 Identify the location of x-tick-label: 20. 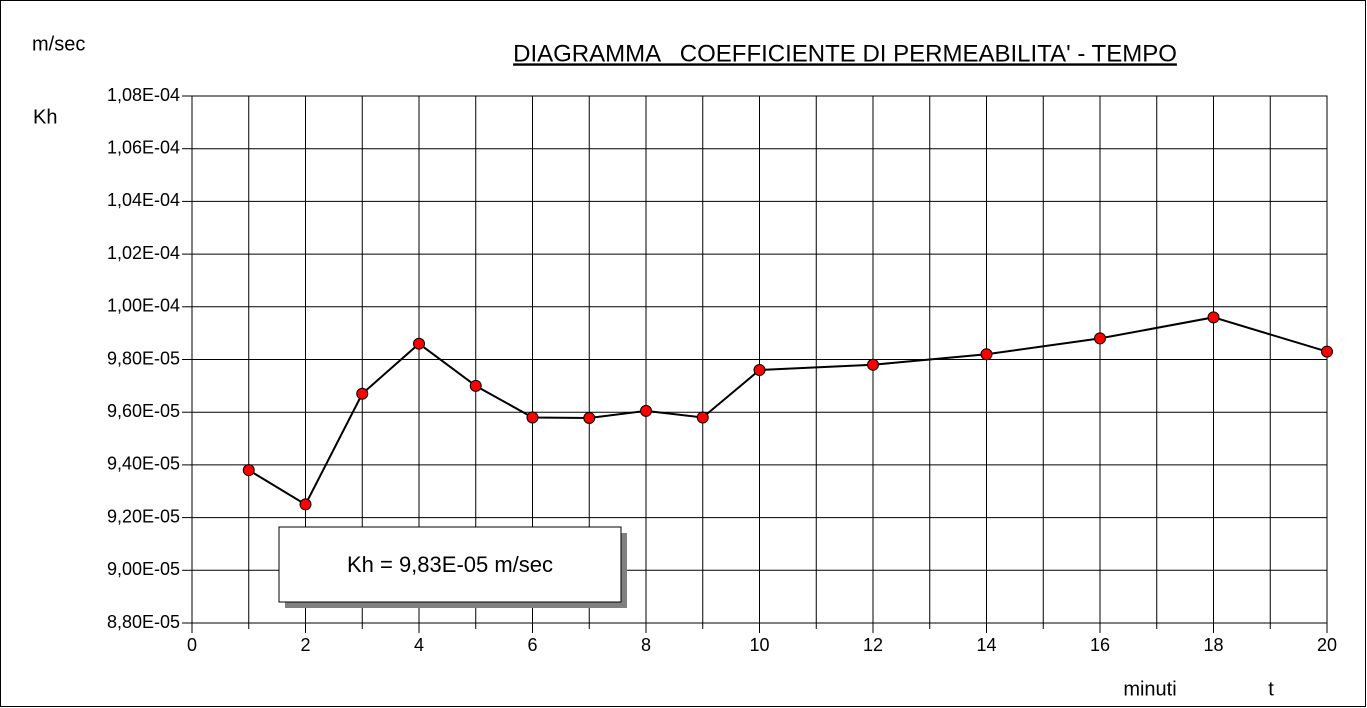
(1327, 645).